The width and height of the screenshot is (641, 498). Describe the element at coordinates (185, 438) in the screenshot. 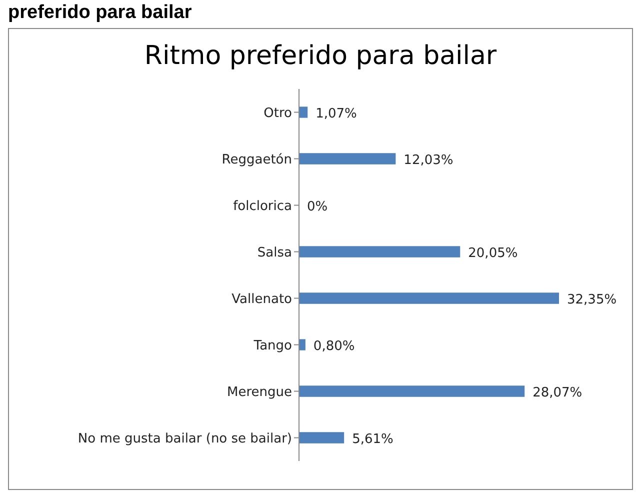

I see `y-tick-label: No me gusta bailar (no se bailar)` at that location.